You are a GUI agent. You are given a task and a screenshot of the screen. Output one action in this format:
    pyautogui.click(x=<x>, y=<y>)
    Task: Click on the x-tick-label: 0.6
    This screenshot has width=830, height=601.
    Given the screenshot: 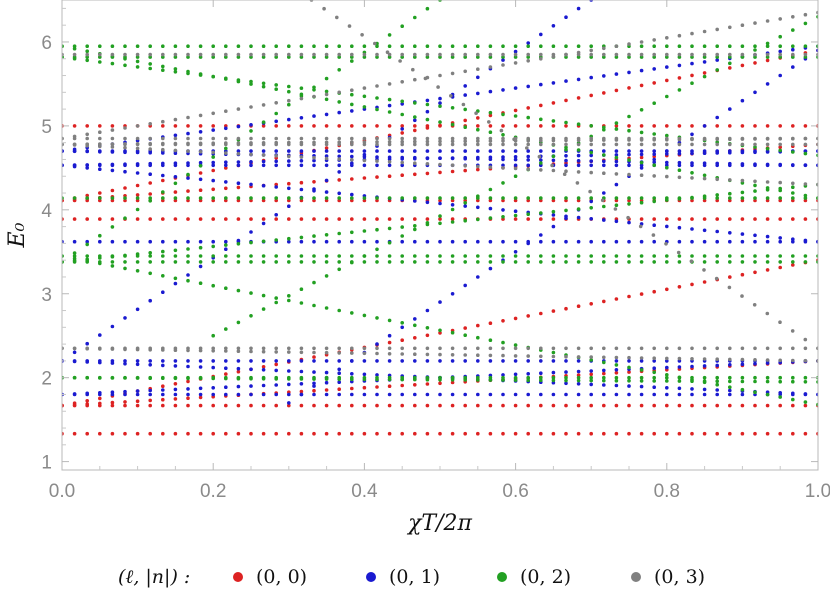 What is the action you would take?
    pyautogui.click(x=515, y=491)
    